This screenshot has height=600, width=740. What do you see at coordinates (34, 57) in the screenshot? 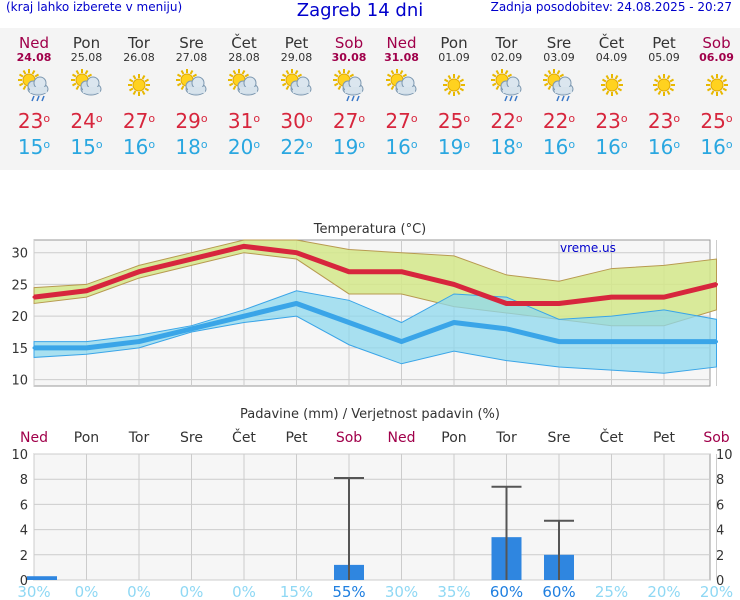
I see `day-date: 24.08` at bounding box center [34, 57].